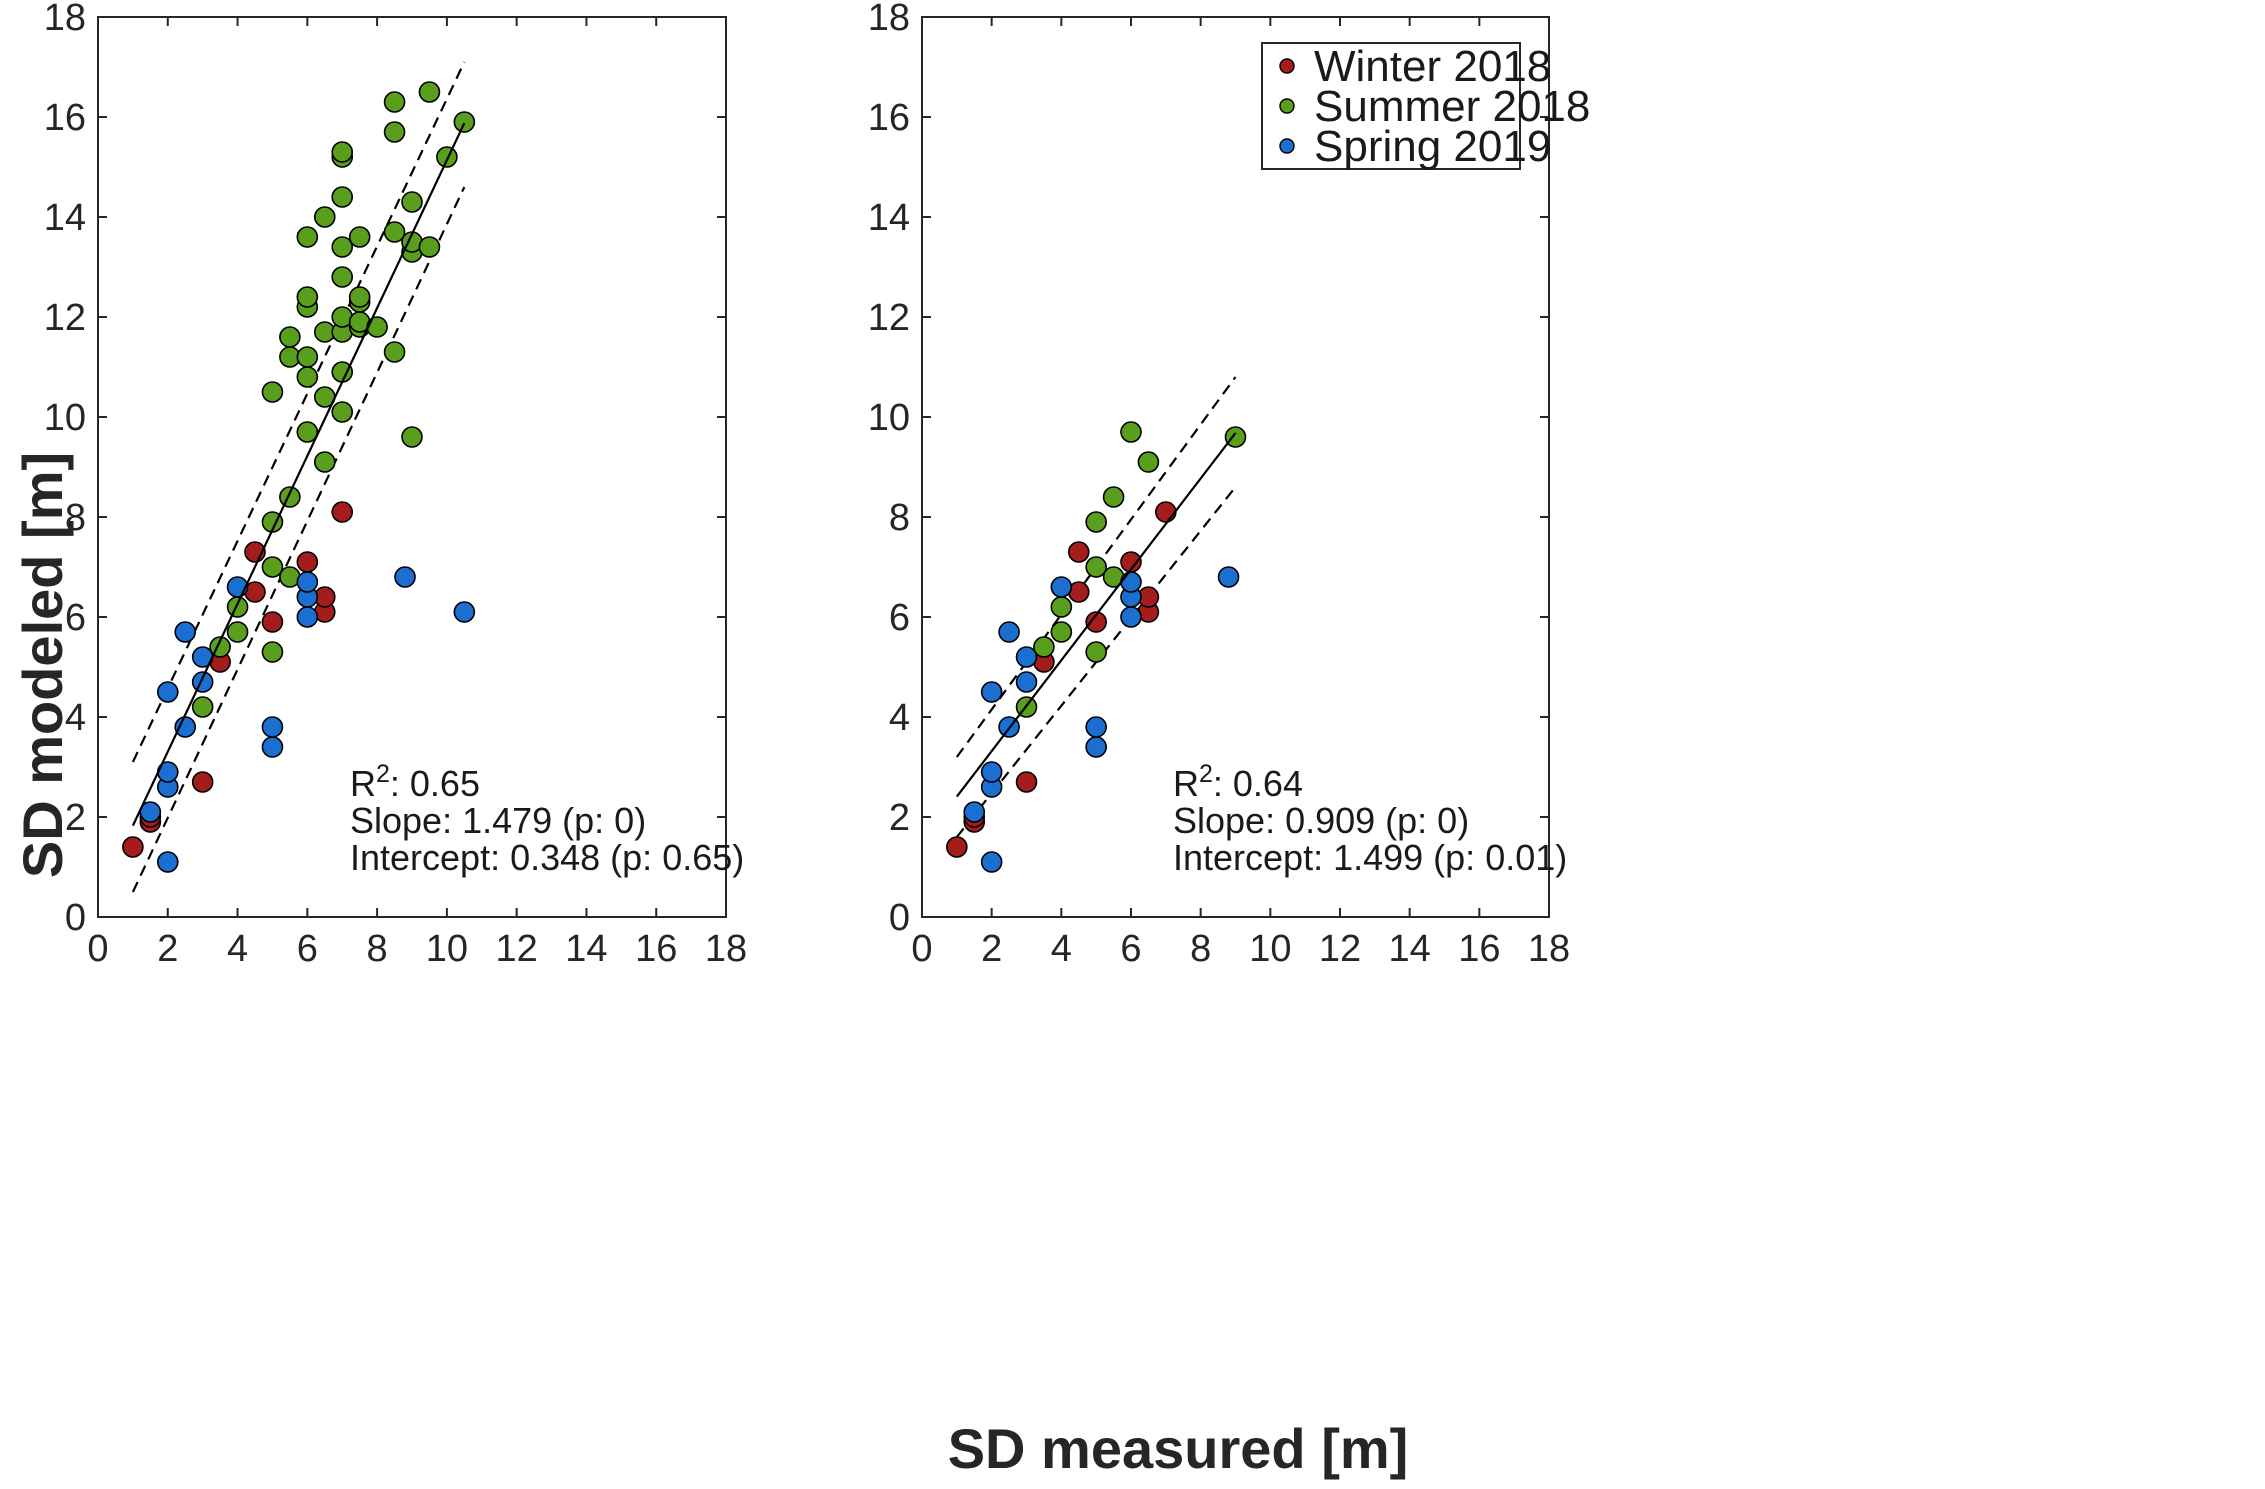  I want to click on series-summer-2018, so click(333, 399).